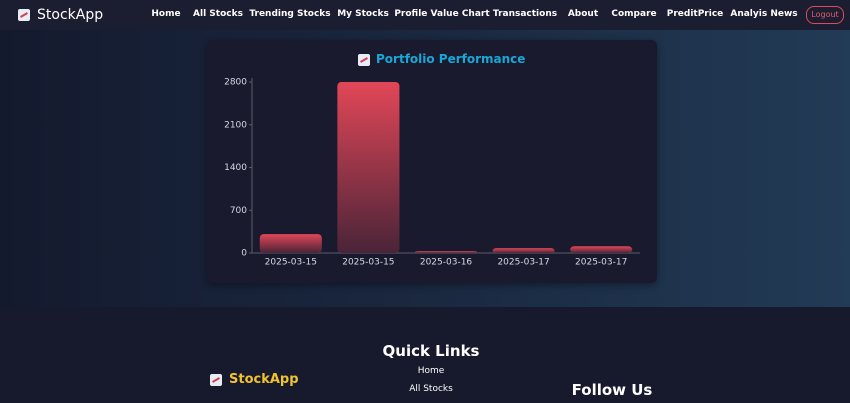  I want to click on nav-link: Transactions, so click(525, 14).